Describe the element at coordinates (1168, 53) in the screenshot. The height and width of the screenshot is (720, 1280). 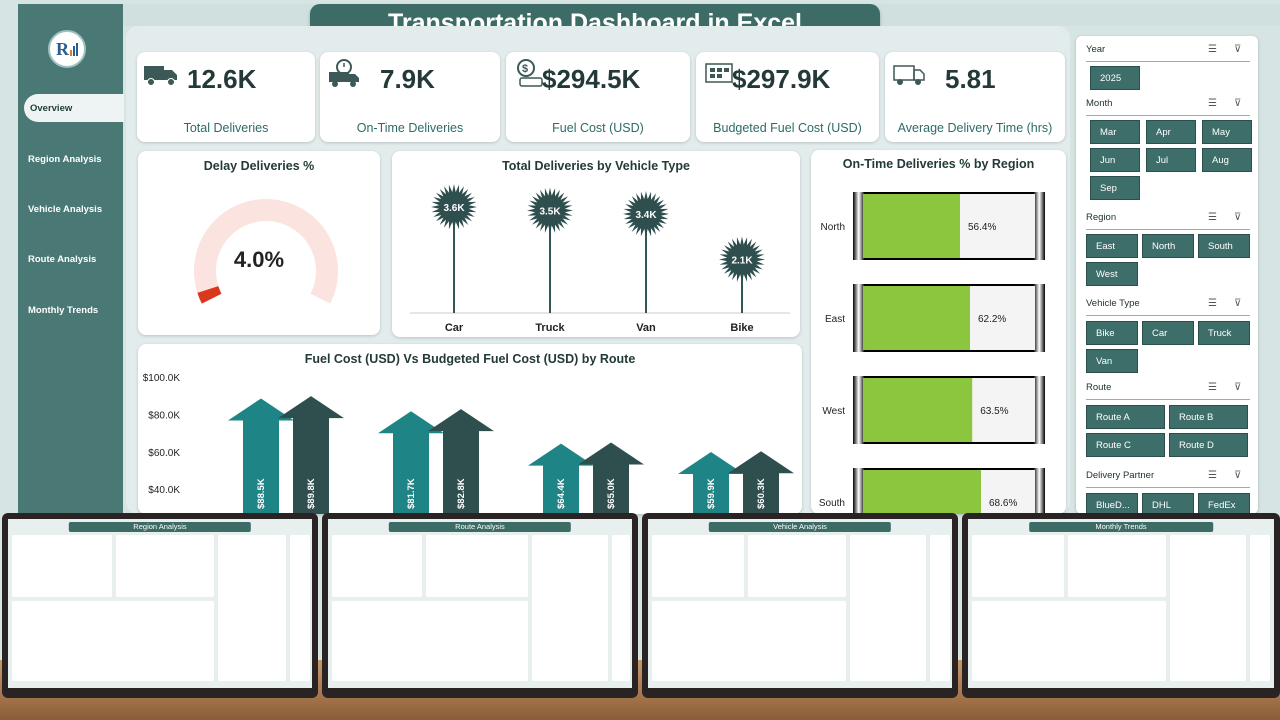
I see `slicer-year-header: Year ☰ ⊽` at that location.